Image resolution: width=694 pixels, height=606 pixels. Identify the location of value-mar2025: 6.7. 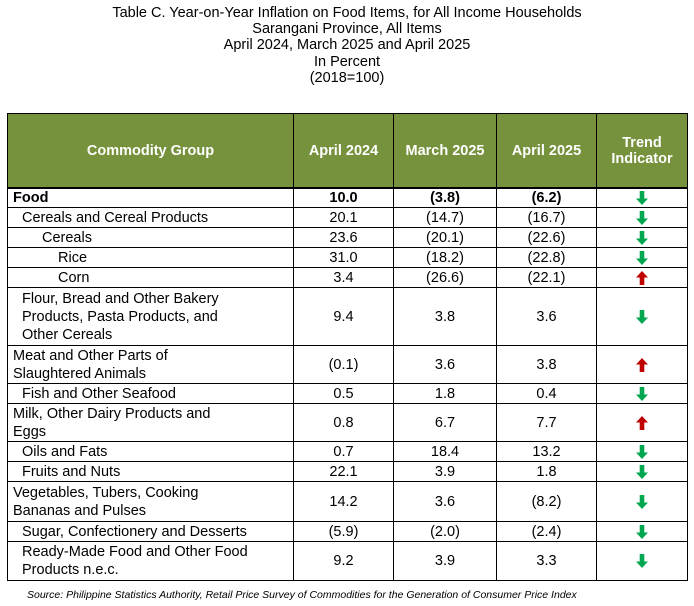
(445, 422).